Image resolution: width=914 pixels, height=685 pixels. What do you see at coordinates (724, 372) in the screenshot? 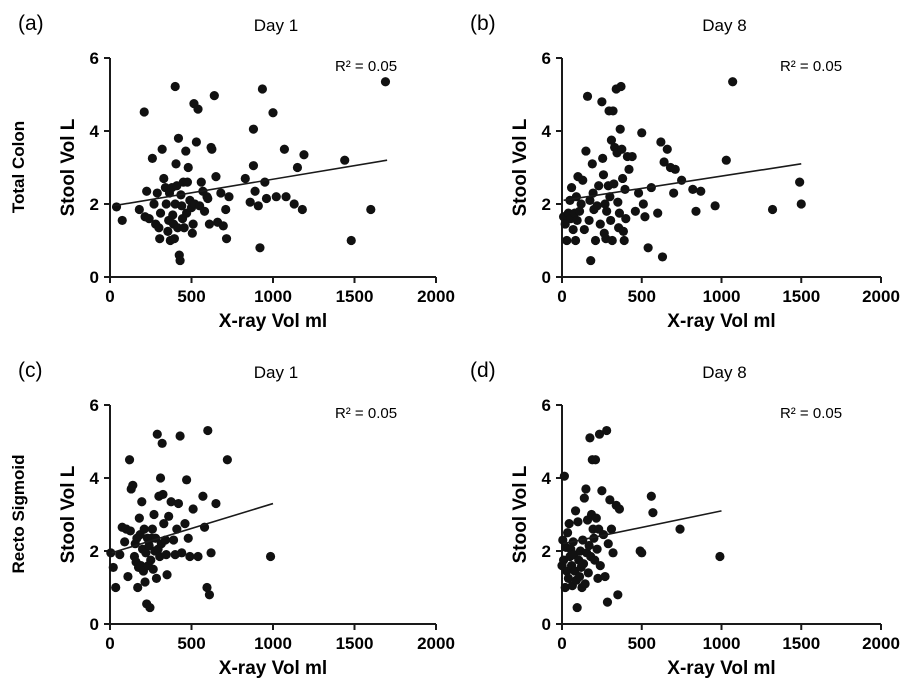
I see `panel-title: Day 8` at bounding box center [724, 372].